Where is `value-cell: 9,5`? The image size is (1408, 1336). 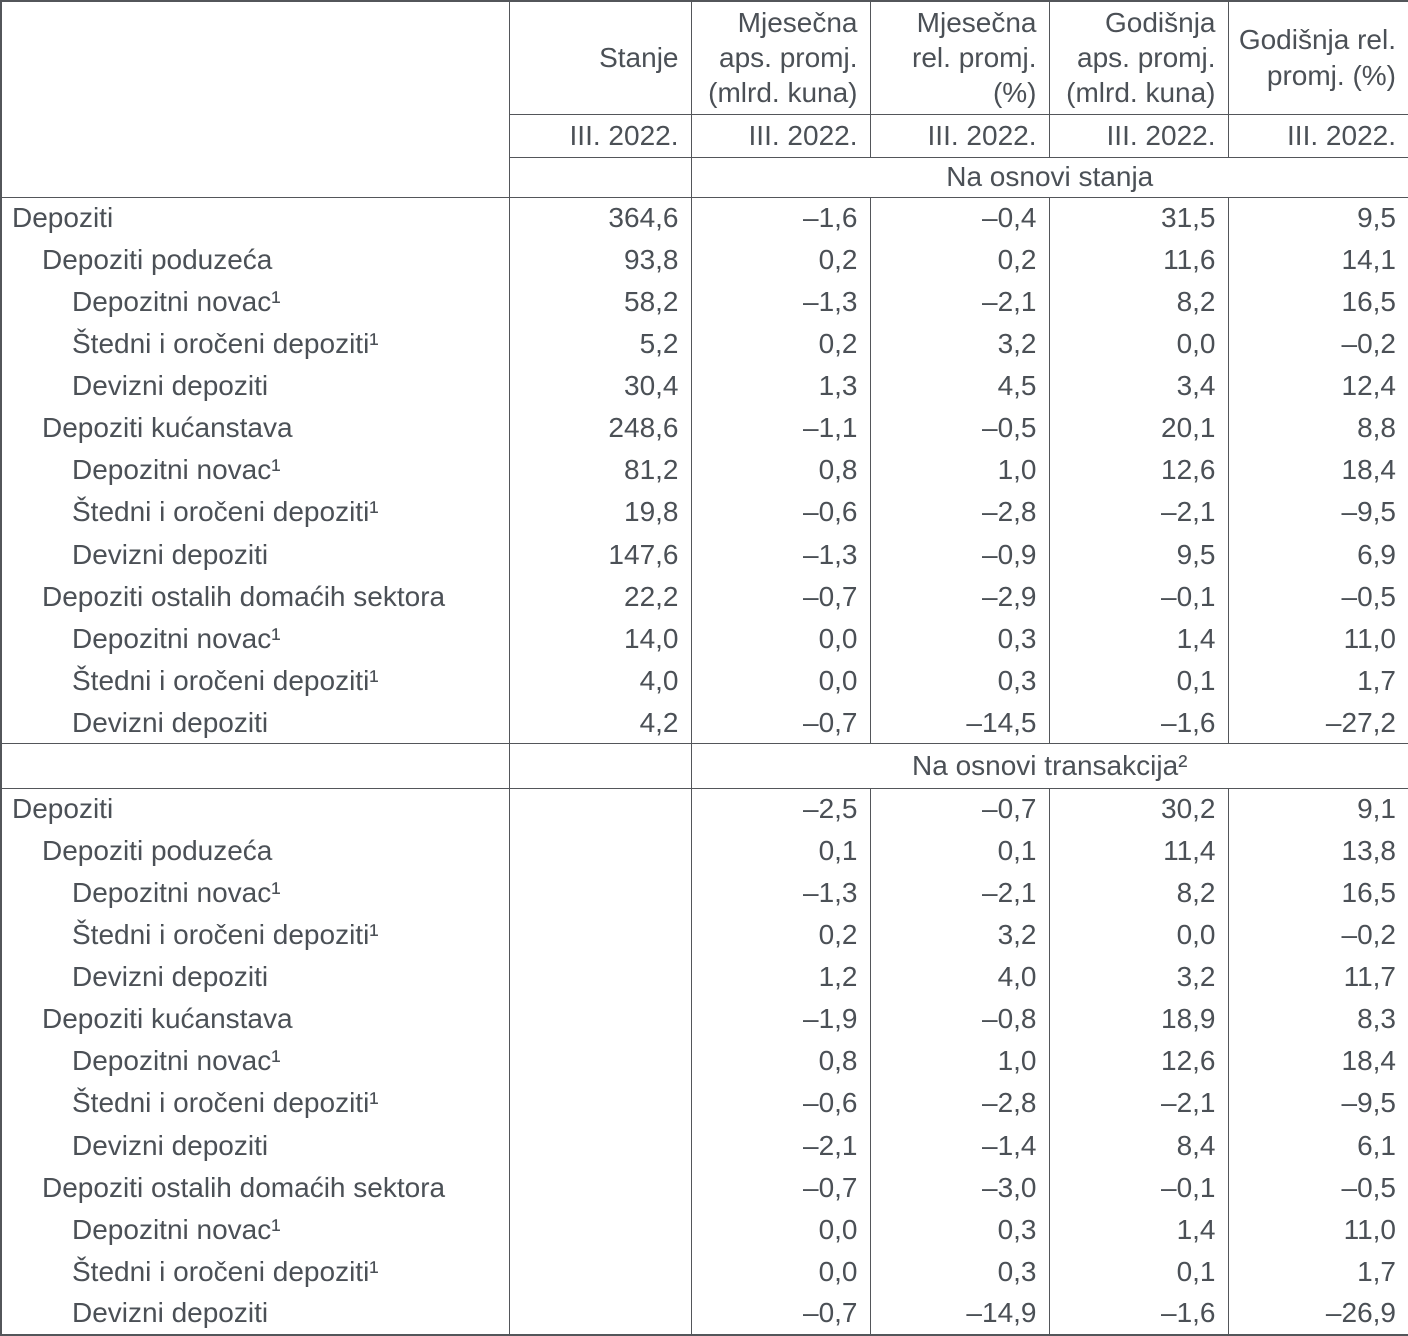 value-cell: 9,5 is located at coordinates (1138, 554).